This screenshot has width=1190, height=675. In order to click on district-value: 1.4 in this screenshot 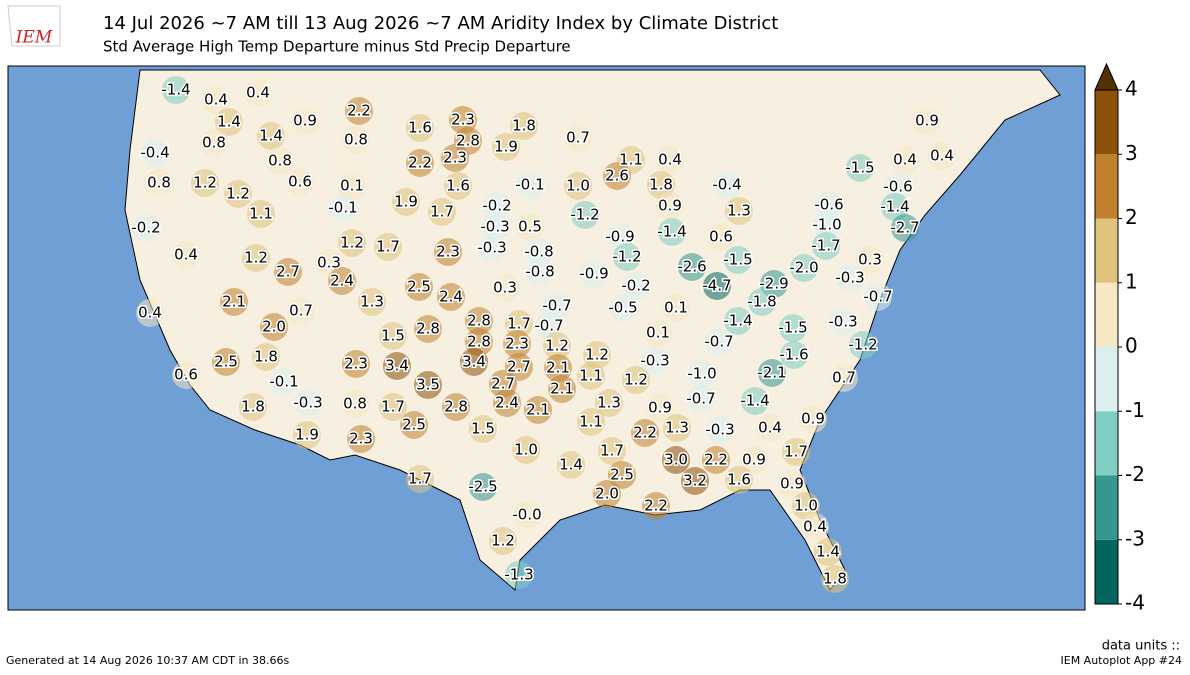, I will do `click(828, 552)`.